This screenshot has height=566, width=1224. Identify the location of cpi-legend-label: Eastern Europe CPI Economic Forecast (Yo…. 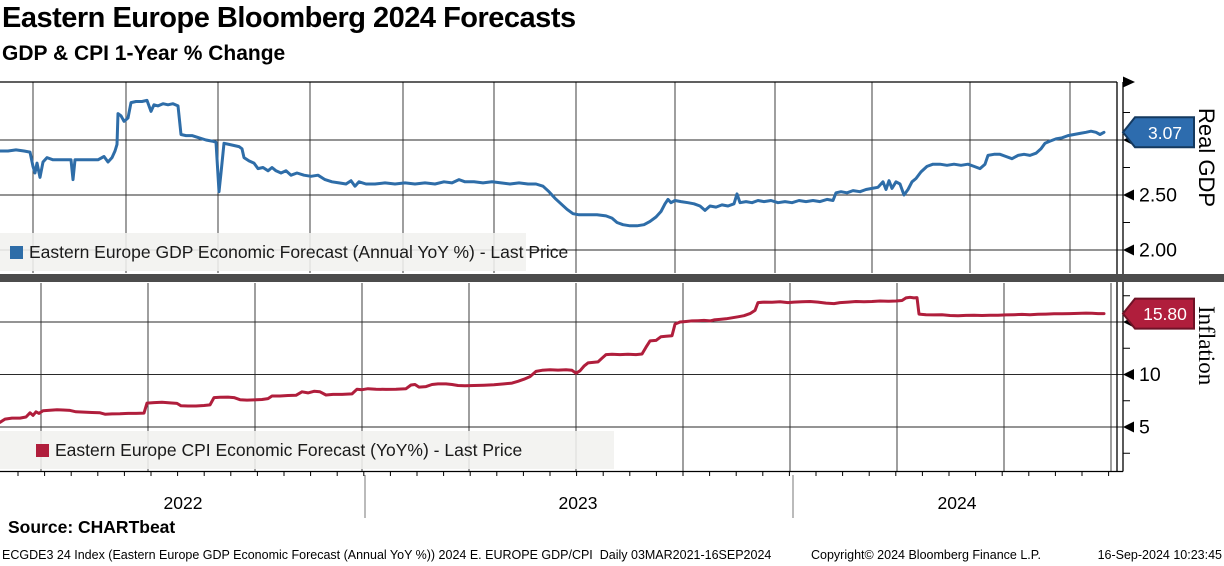
(289, 449).